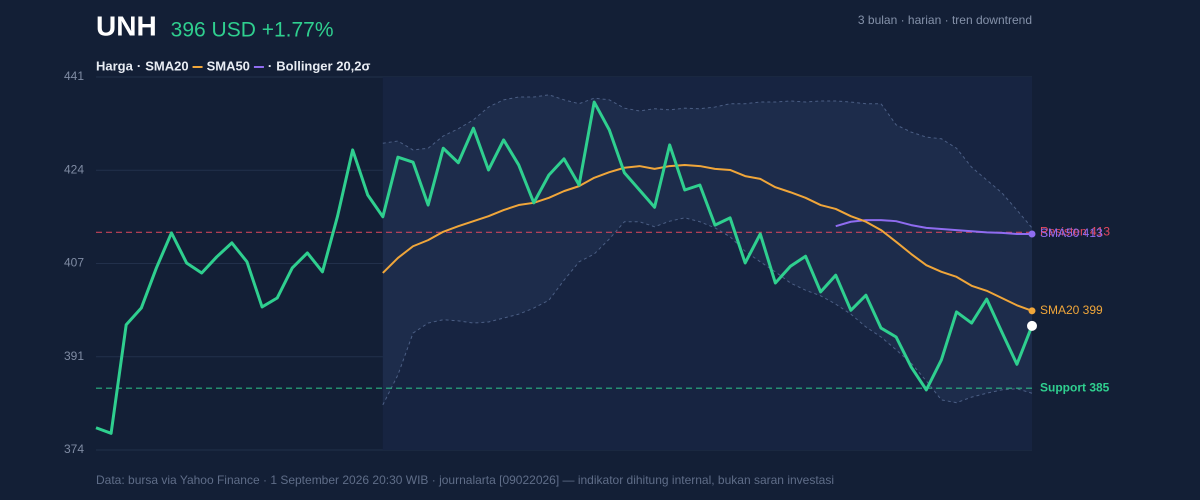 This screenshot has width=1200, height=500. Describe the element at coordinates (1071, 310) in the screenshot. I see `sma-end-label: SMA20 399` at that location.